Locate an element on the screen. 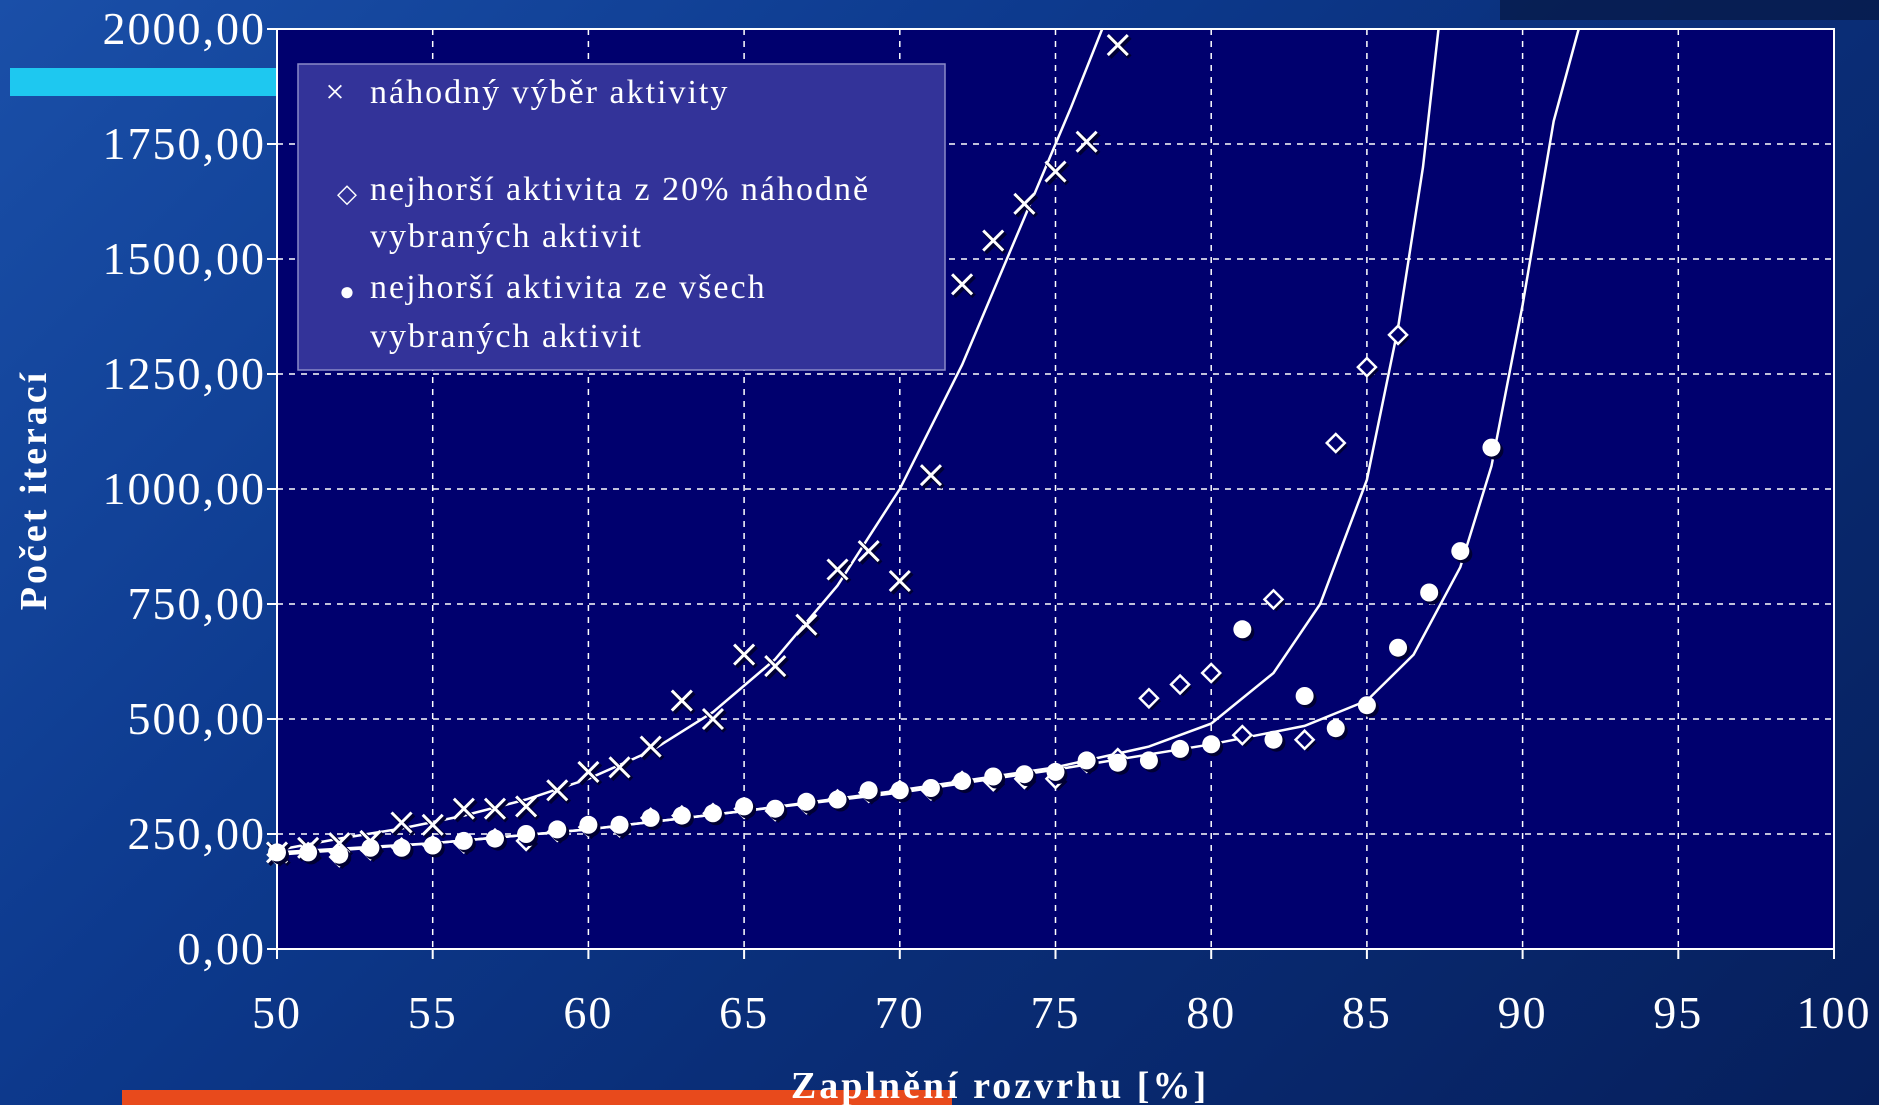 The height and width of the screenshot is (1105, 1879). legend-marker-diamond: ◇ is located at coordinates (348, 193).